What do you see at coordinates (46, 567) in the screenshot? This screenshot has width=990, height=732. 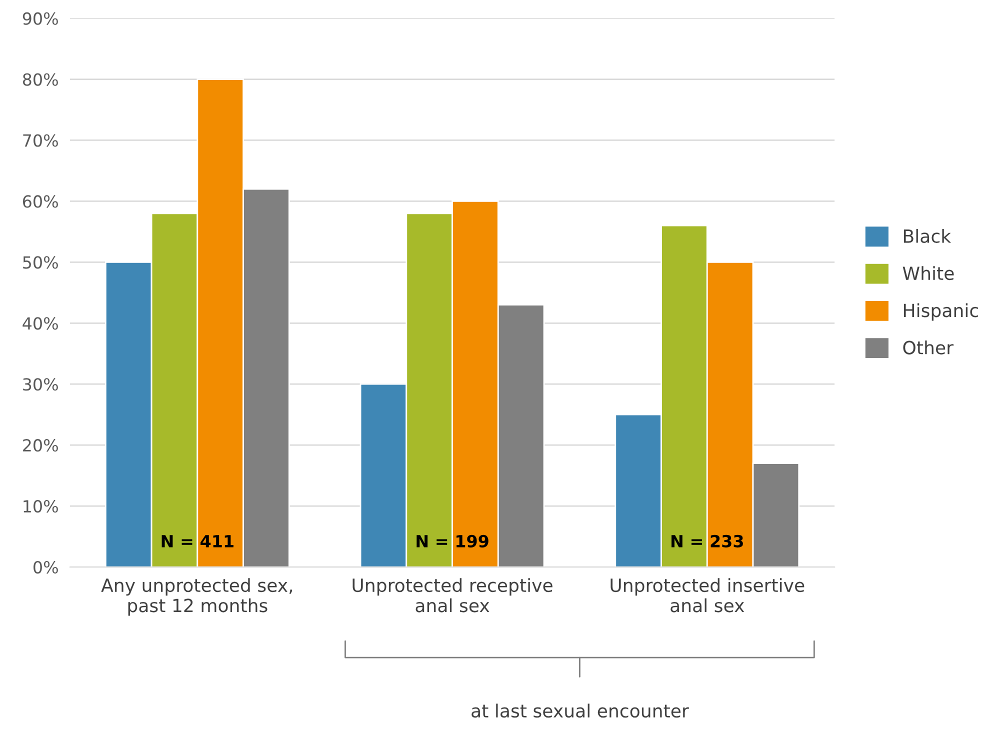 I see `y-tick-label: 0%` at bounding box center [46, 567].